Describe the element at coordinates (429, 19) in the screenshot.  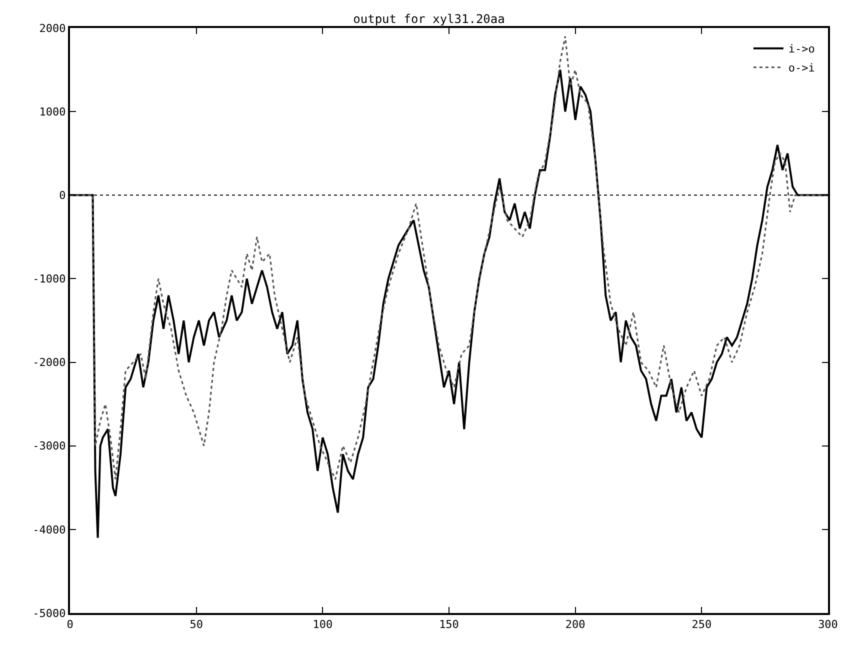
I see `chart-title: output for xyl31.20aa` at that location.